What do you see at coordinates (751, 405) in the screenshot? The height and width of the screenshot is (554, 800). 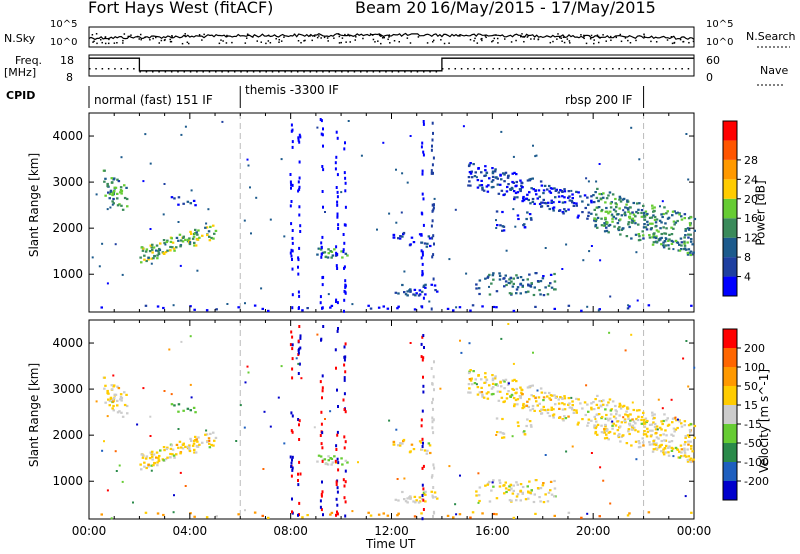 I see `velocity-colorbar-tick-label: 15` at bounding box center [751, 405].